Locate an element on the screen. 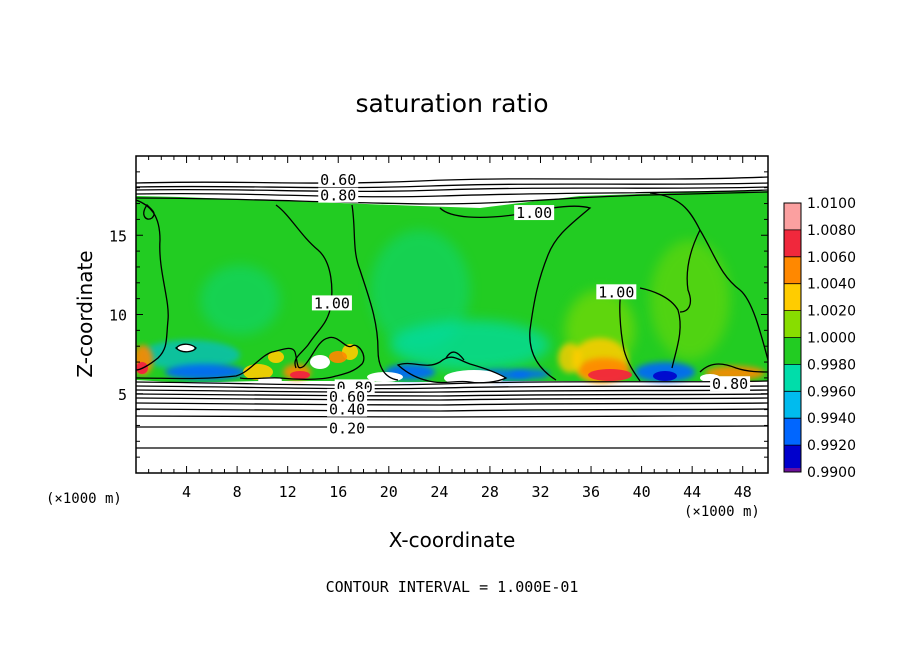  x-unit-label-right: (×1000 m) is located at coordinates (722, 512).